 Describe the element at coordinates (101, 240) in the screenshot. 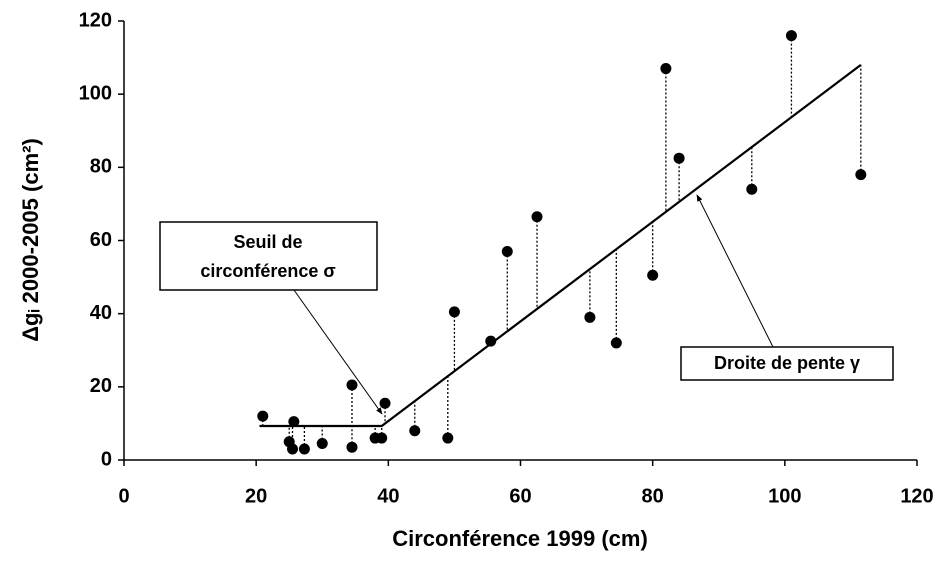

I see `y-tick-label: 60` at that location.